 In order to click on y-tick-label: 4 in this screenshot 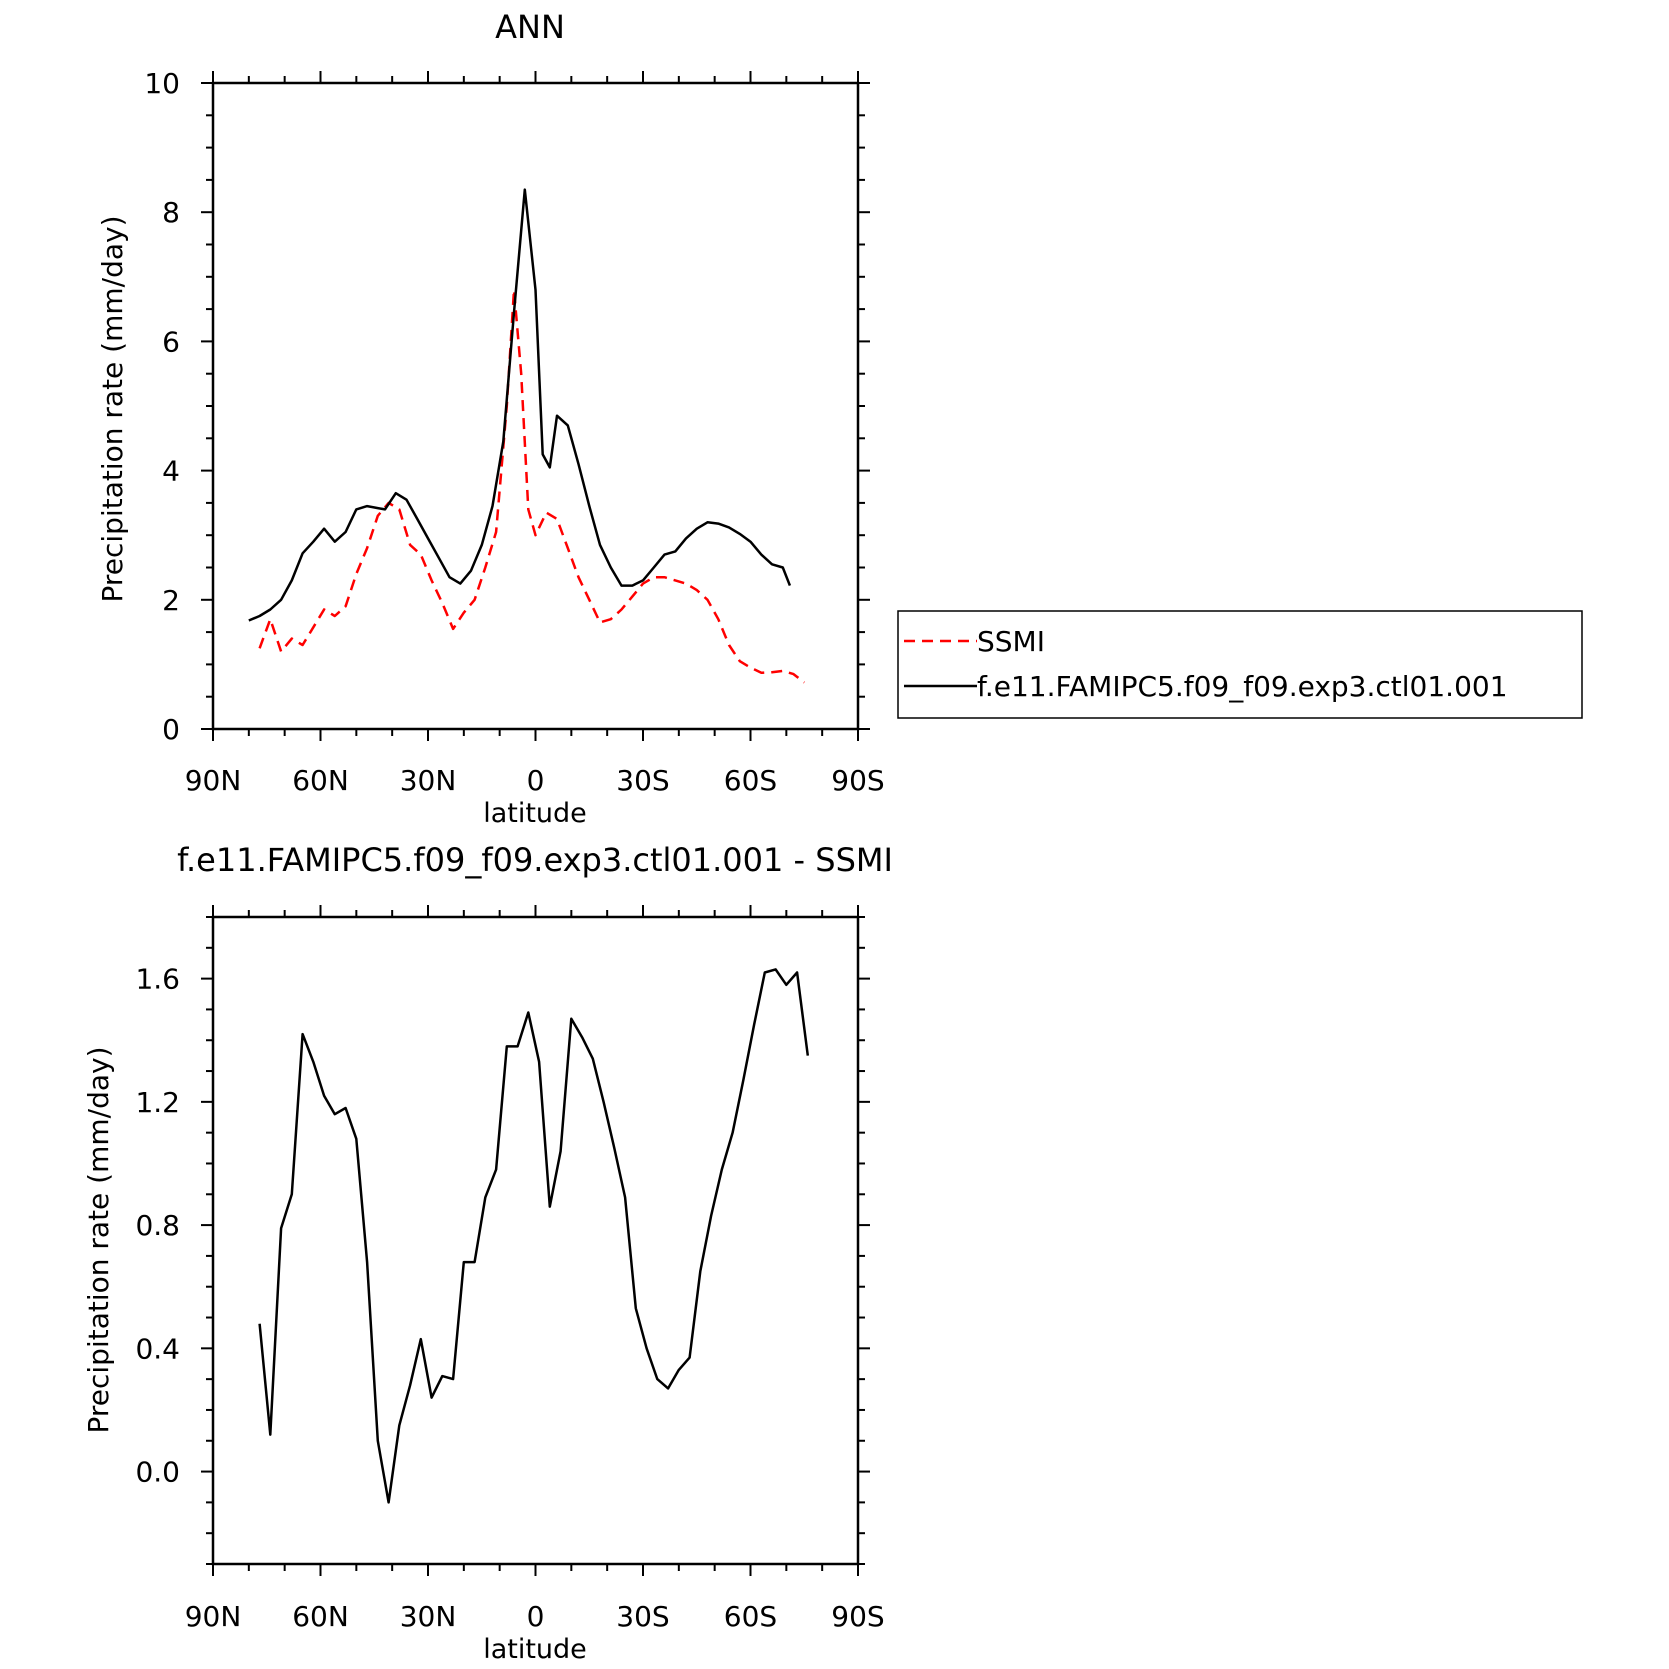, I will do `click(171, 471)`.